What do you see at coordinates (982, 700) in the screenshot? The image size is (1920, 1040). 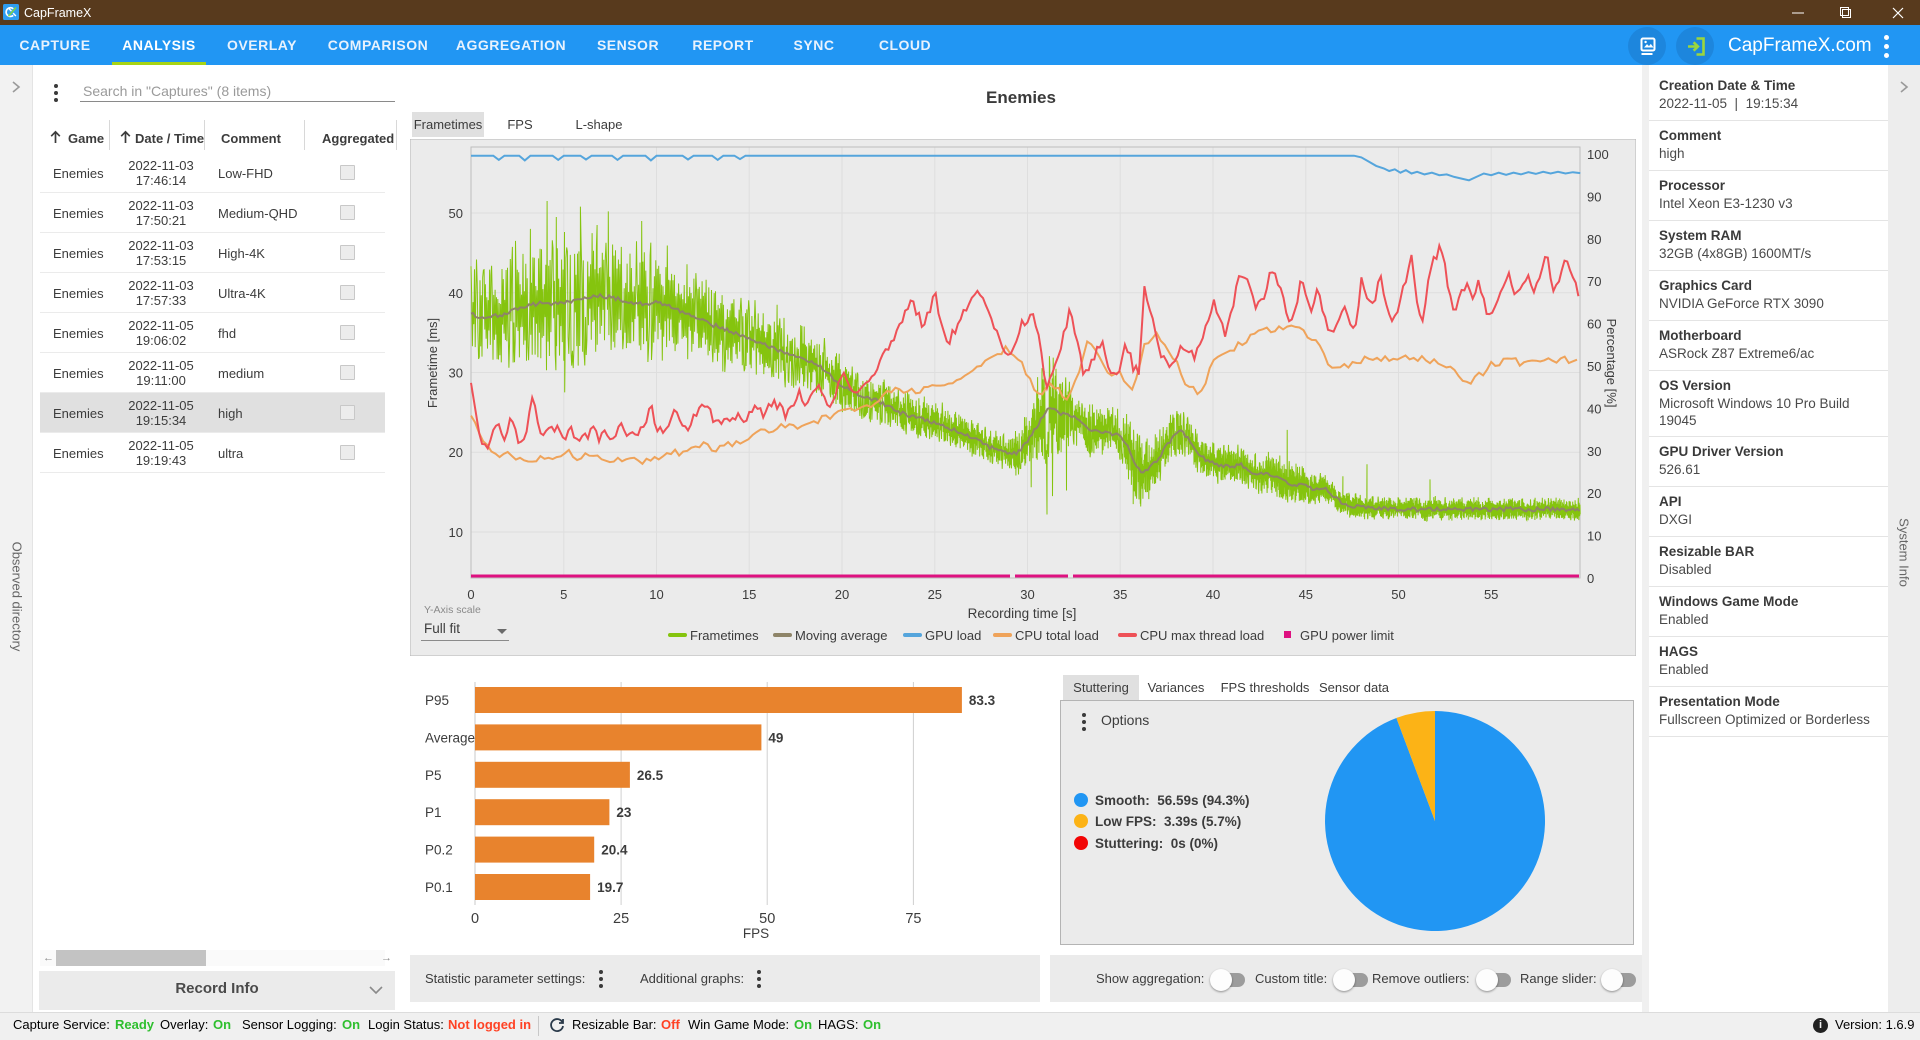 I see `svg-text: 83.3` at bounding box center [982, 700].